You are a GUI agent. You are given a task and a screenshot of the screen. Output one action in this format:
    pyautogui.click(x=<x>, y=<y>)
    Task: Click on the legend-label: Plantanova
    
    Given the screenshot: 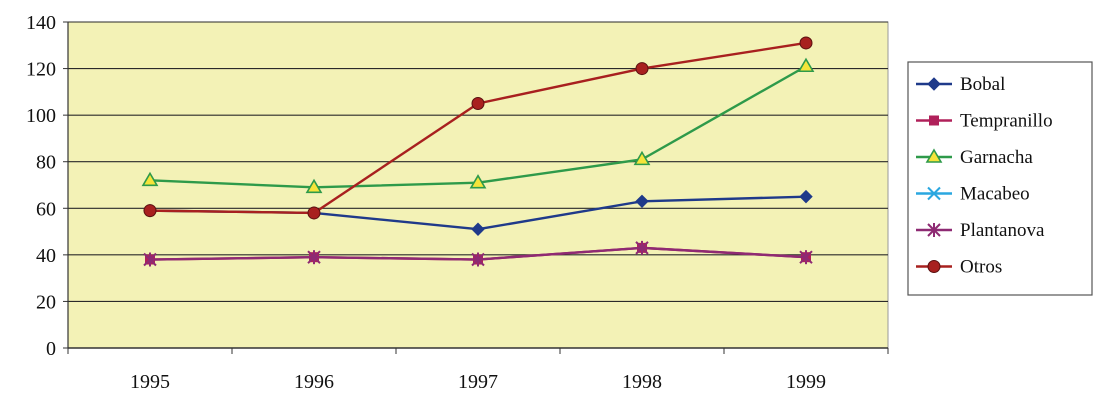 What is the action you would take?
    pyautogui.click(x=1002, y=230)
    